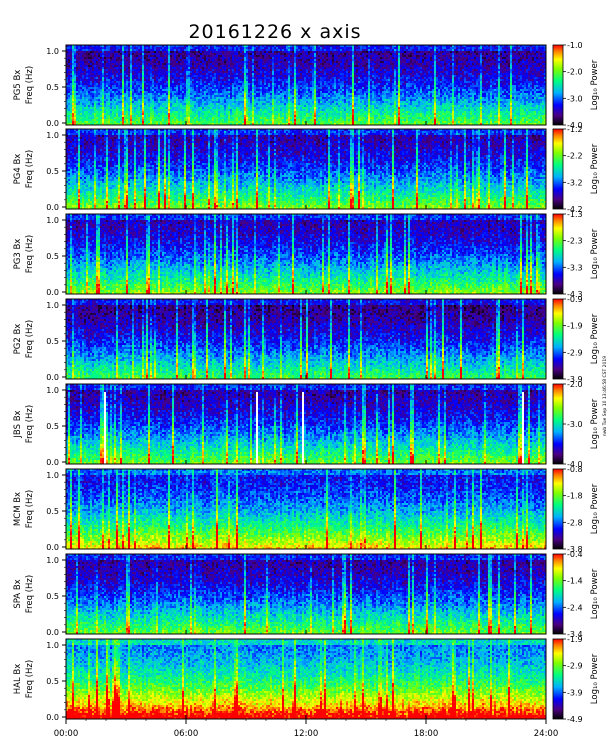 Image resolution: width=612 pixels, height=756 pixels. Describe the element at coordinates (575, 294) in the screenshot. I see `colorbar-tick-label: -4.3` at that location.